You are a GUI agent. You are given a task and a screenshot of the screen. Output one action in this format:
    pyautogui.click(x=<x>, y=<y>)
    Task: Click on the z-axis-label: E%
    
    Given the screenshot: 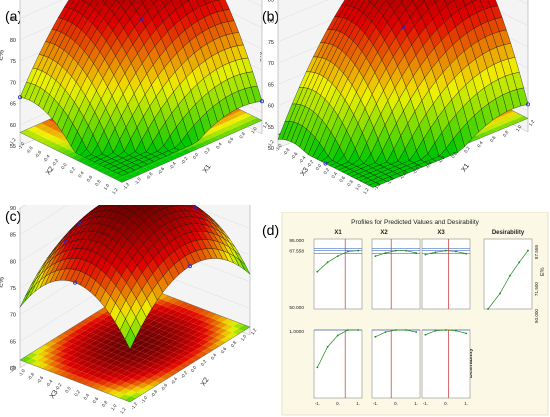 What is the action you would take?
    pyautogui.click(x=3, y=282)
    